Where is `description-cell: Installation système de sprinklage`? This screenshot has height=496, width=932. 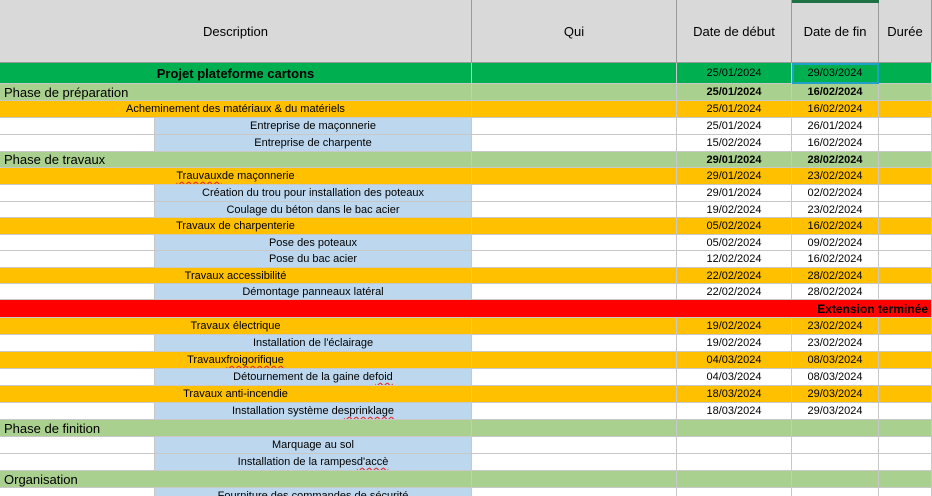 description-cell: Installation système de sprinklage is located at coordinates (313, 411).